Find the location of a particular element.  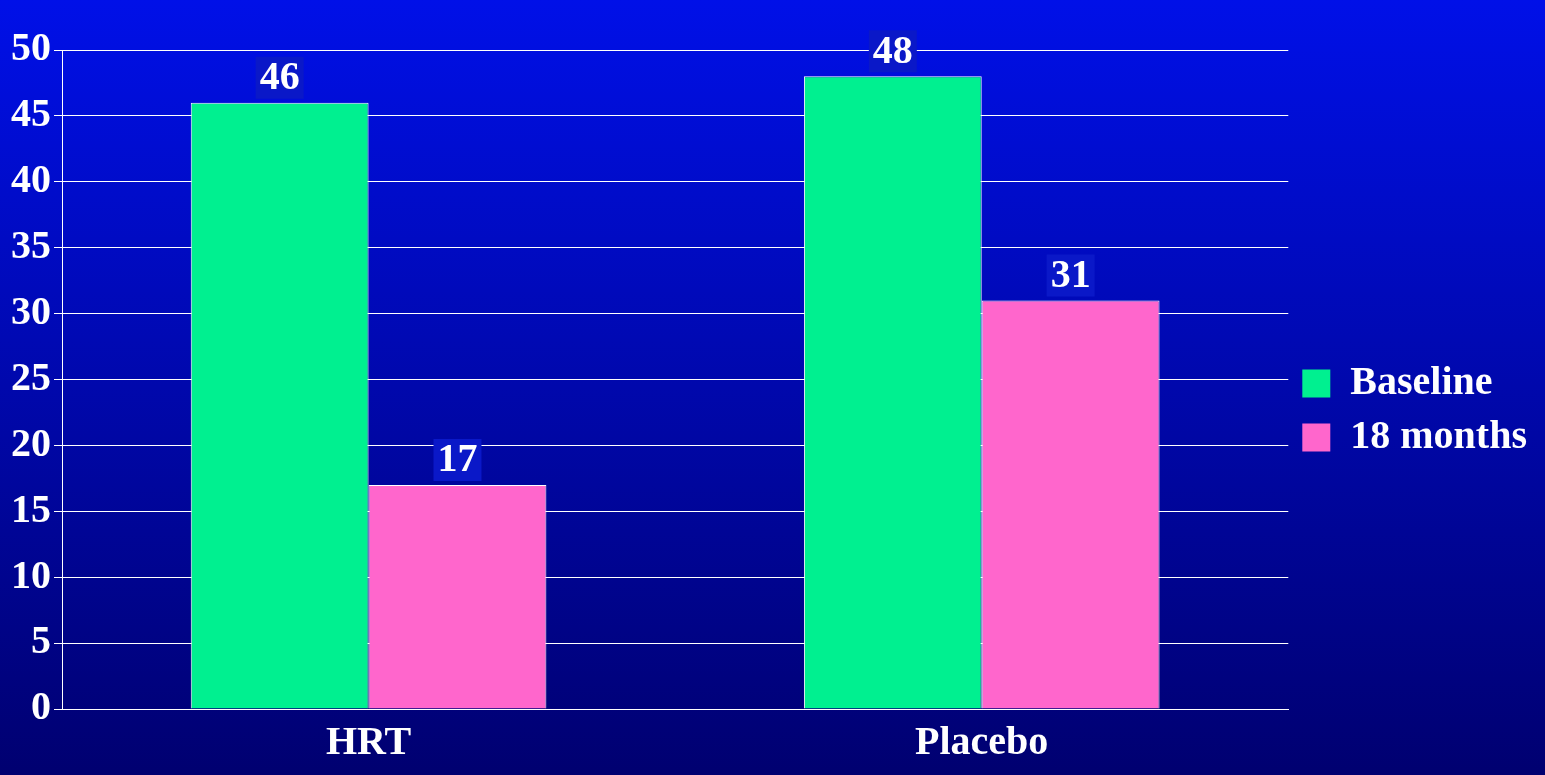

y-tick-label: 20 is located at coordinates (31, 442).